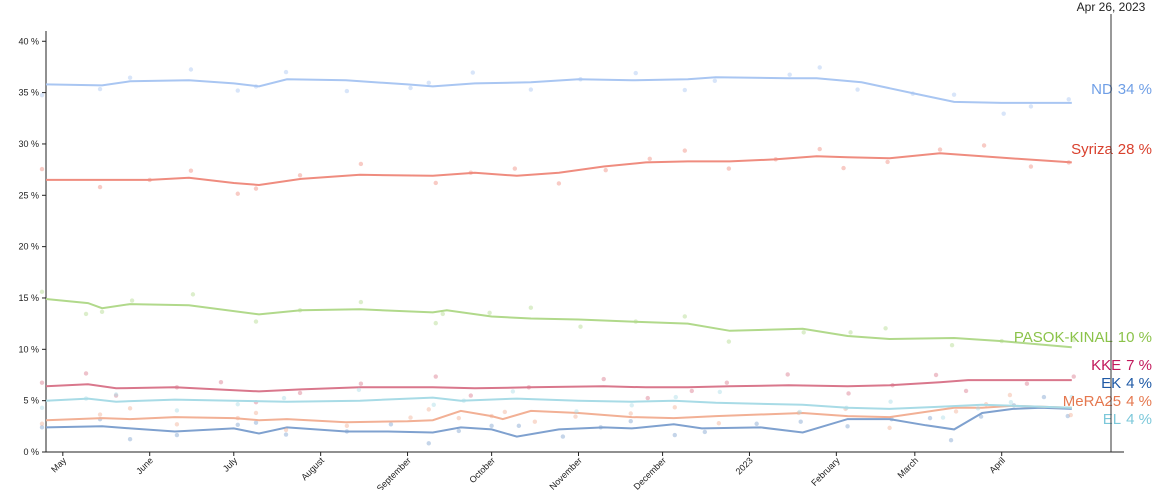  Describe the element at coordinates (558, 386) in the screenshot. I see `trend-line-kke` at that location.